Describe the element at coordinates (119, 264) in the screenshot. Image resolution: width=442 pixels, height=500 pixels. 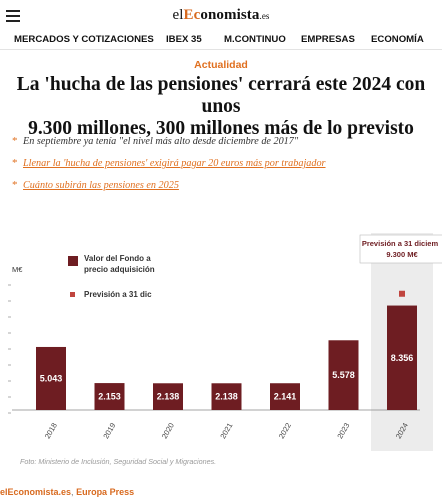
I see `legend-label-fund: Valor del Fondo a precio adquisición` at that location.